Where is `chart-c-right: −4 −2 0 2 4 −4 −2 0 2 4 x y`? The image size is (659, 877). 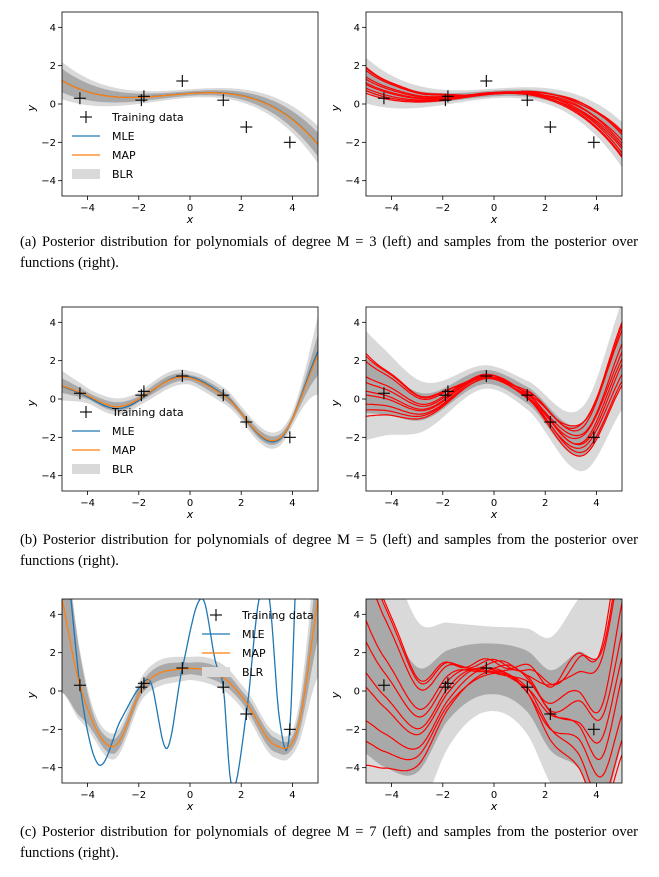
chart-c-right: −4 −2 0 2 4 −4 −2 0 2 4 x y is located at coordinates (476, 705).